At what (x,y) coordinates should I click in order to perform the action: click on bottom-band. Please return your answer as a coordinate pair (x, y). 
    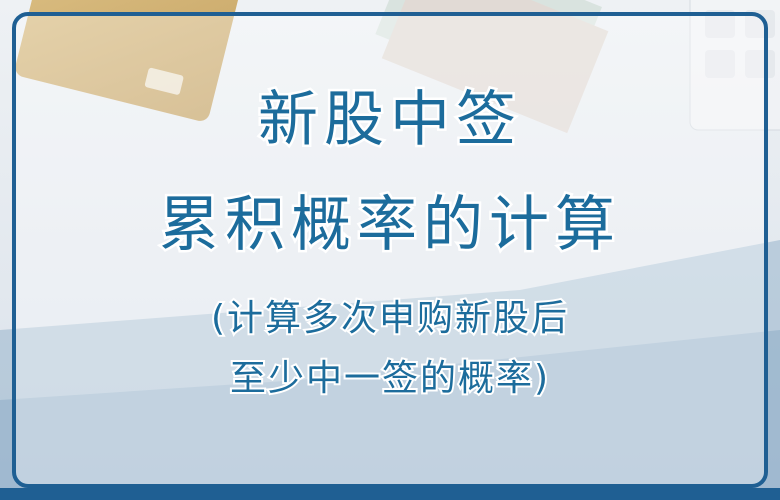
    Looking at the image, I should click on (390, 494).